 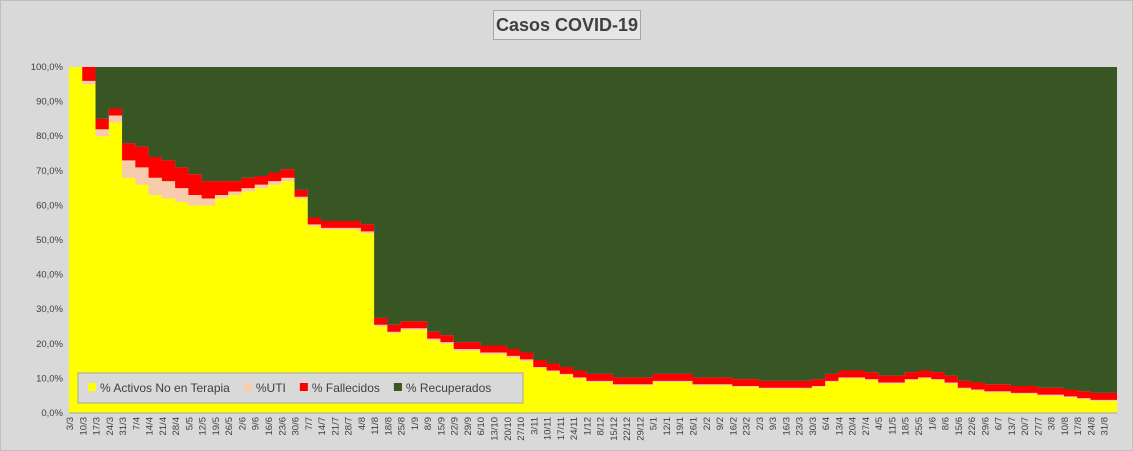 What do you see at coordinates (972, 426) in the screenshot?
I see `x-tick-label: 22/6` at bounding box center [972, 426].